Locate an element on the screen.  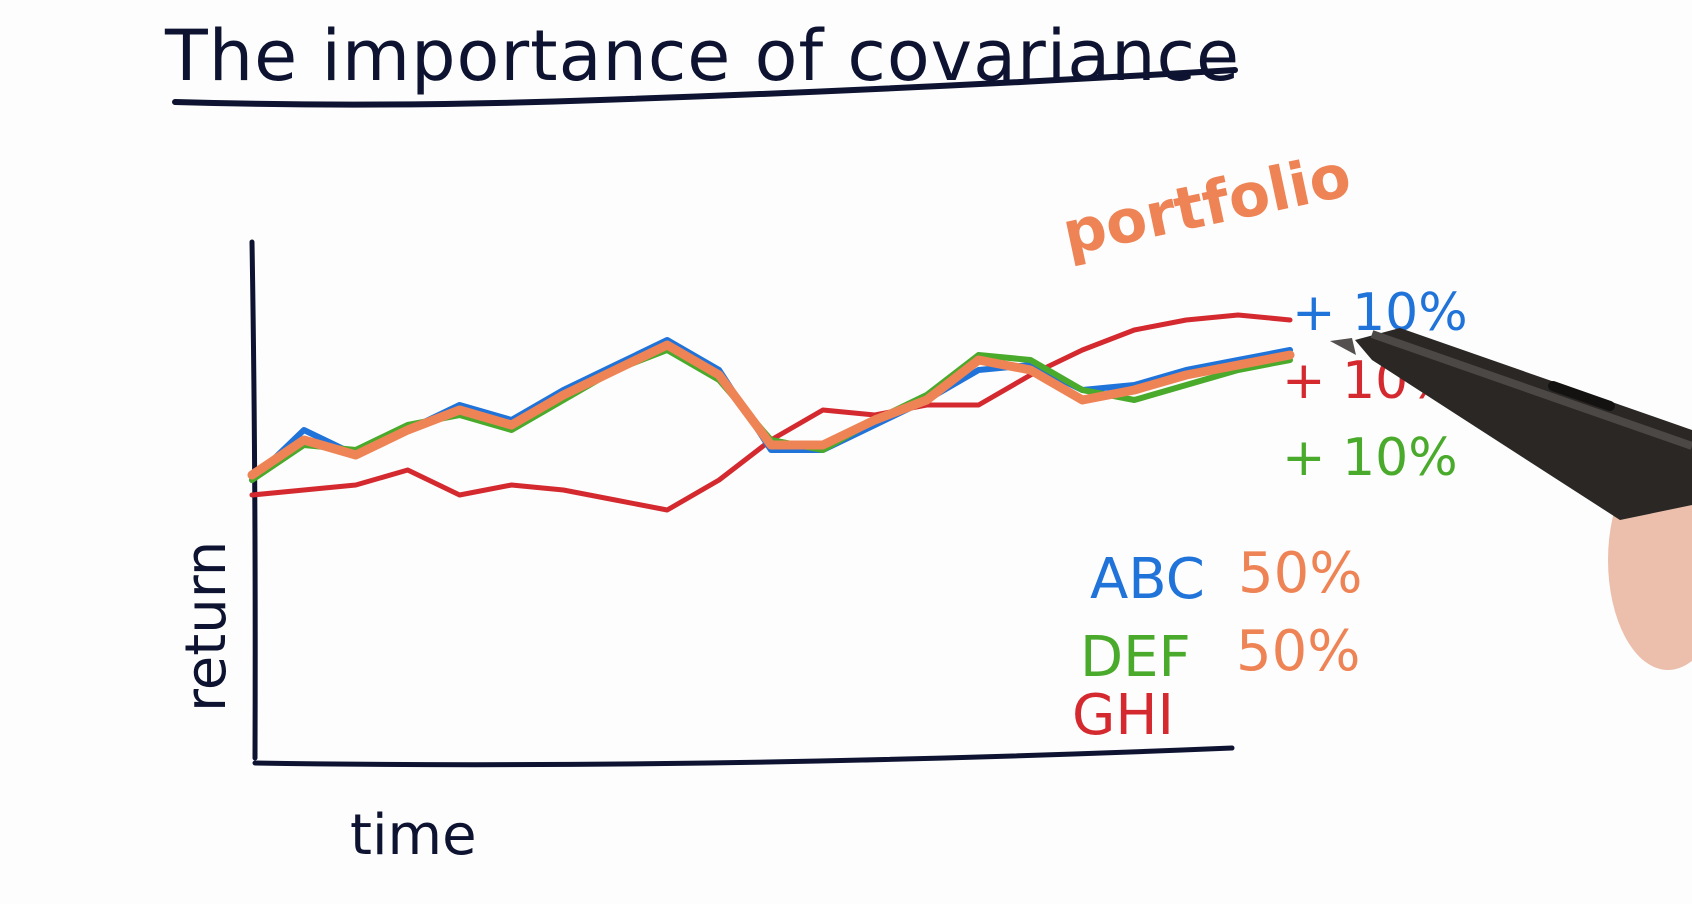
y-axis-label: return is located at coordinates (206, 626).